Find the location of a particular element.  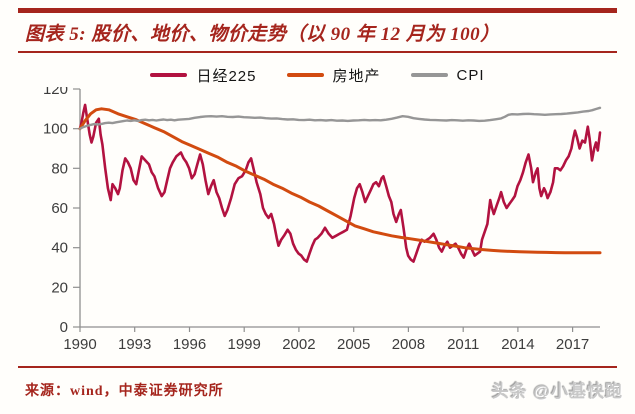

x-tick-label: 2017 is located at coordinates (572, 344).